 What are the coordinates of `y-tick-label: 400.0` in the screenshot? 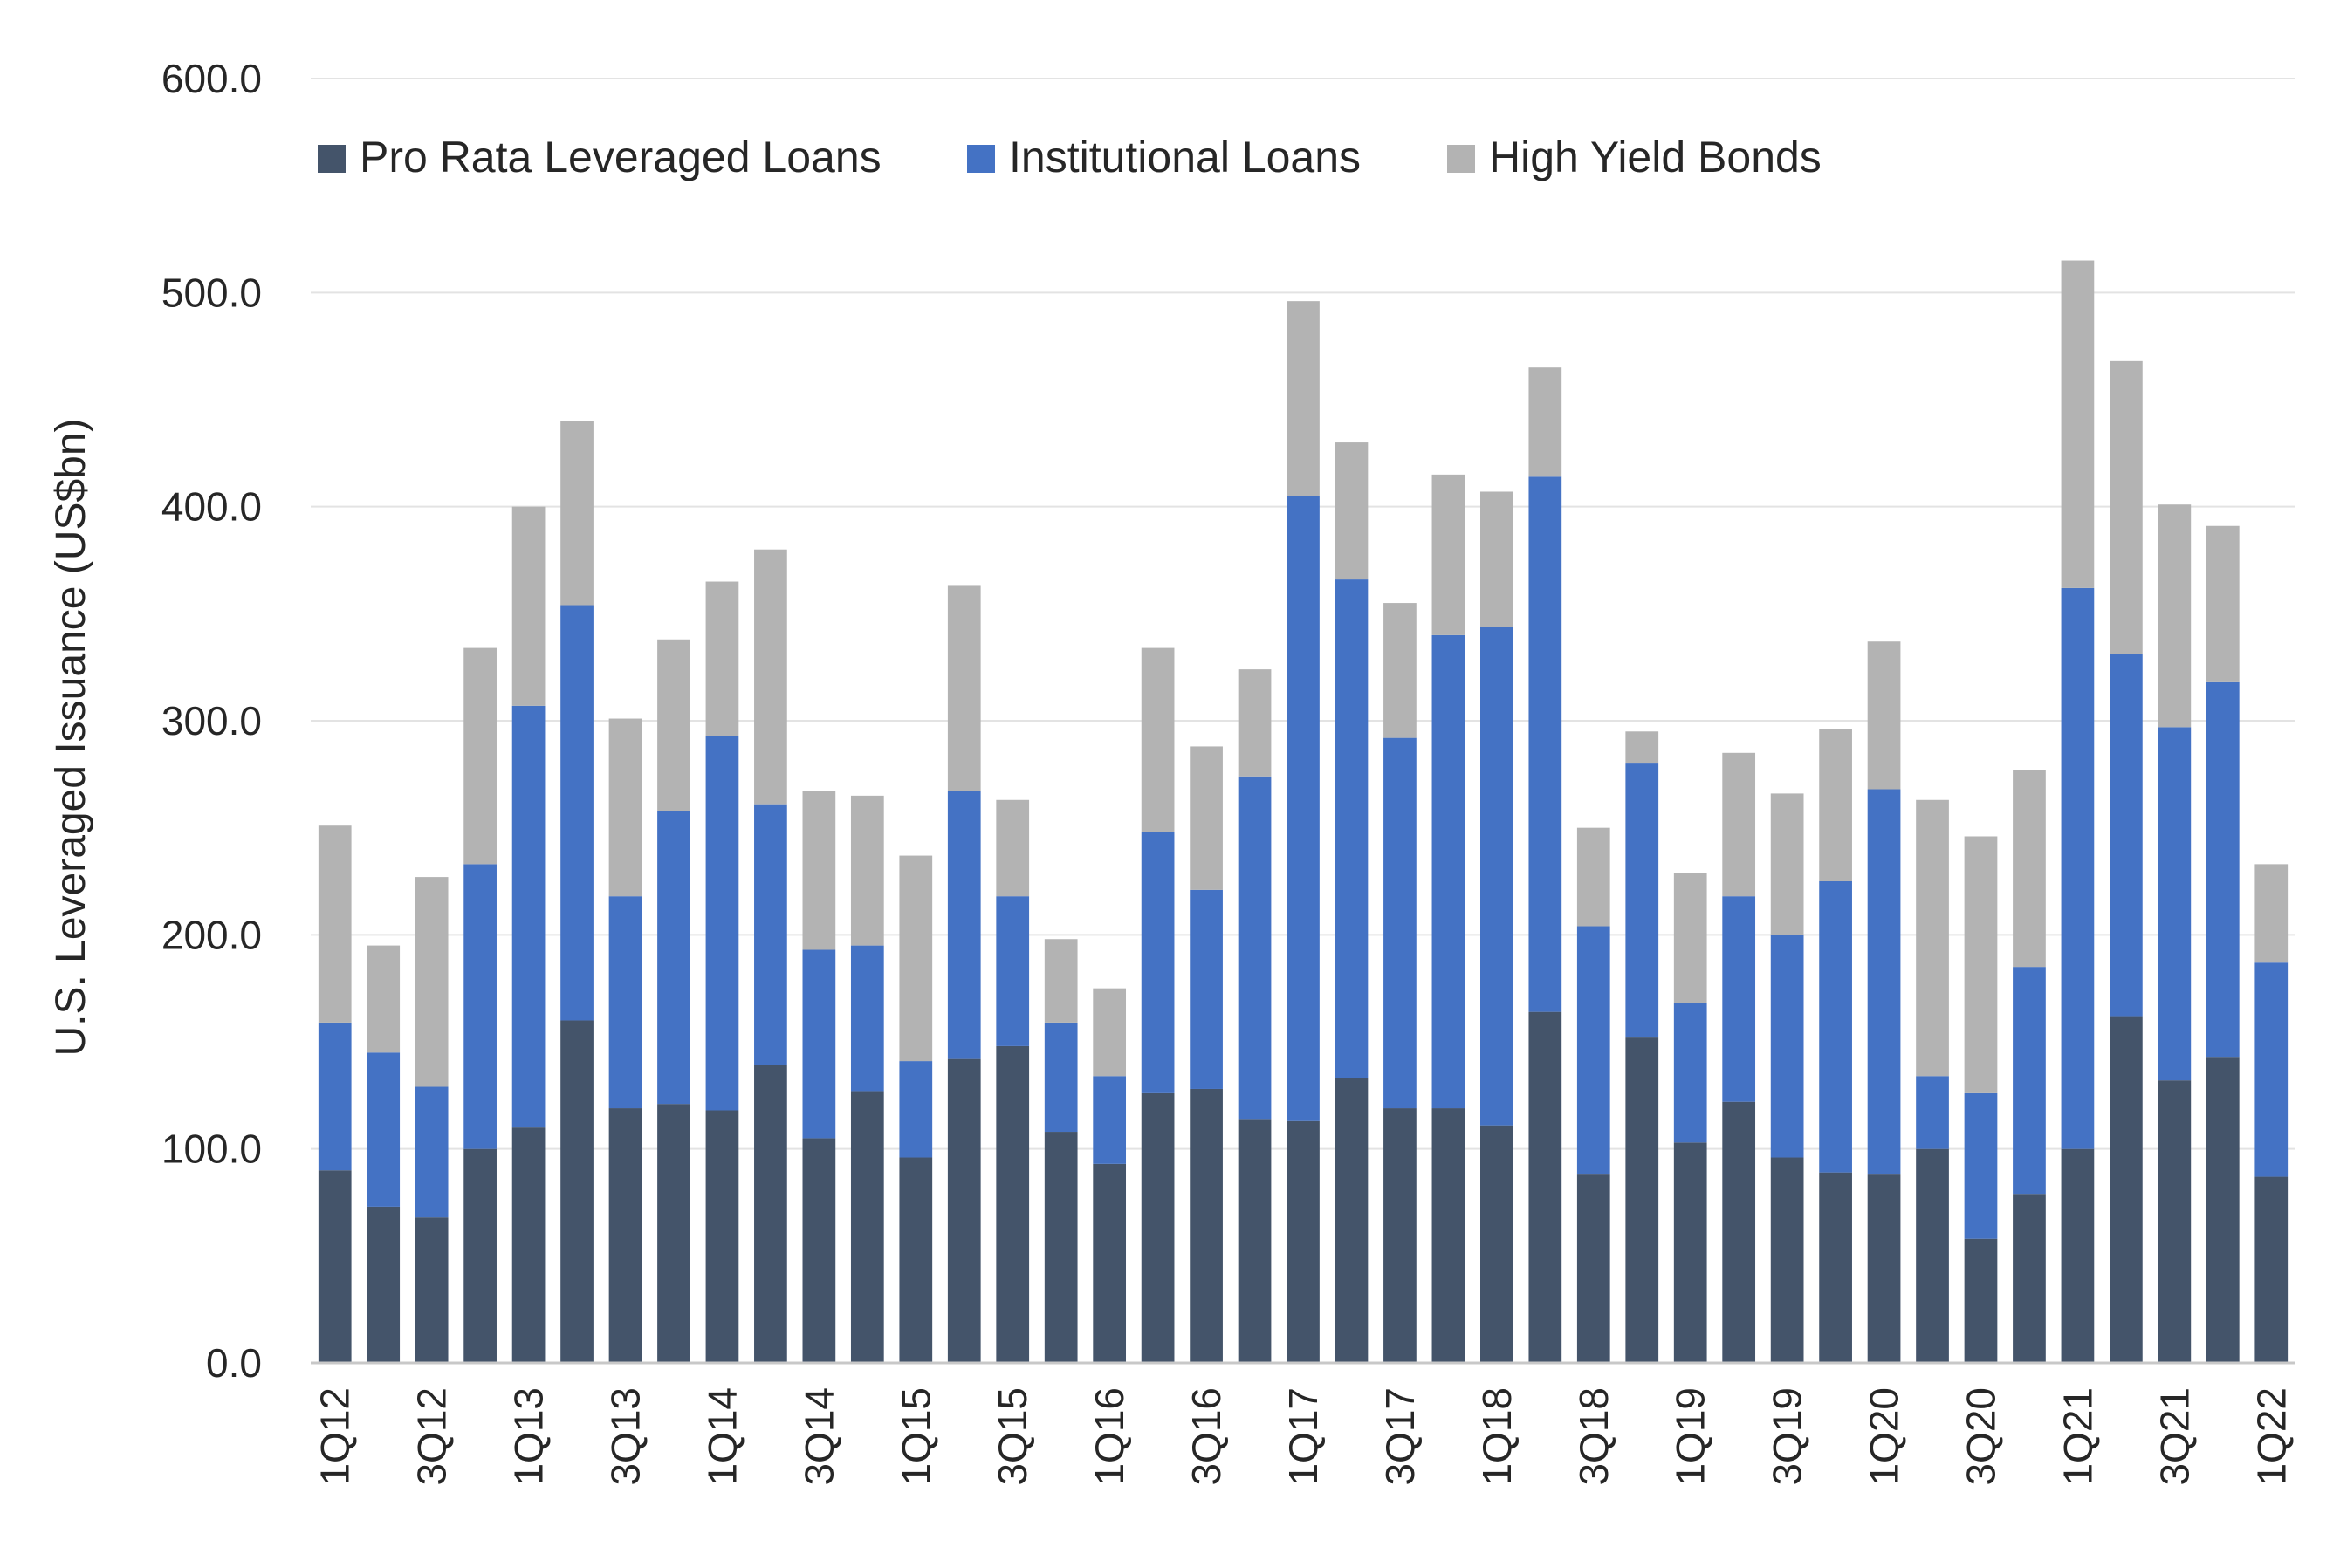 It's located at (211, 507).